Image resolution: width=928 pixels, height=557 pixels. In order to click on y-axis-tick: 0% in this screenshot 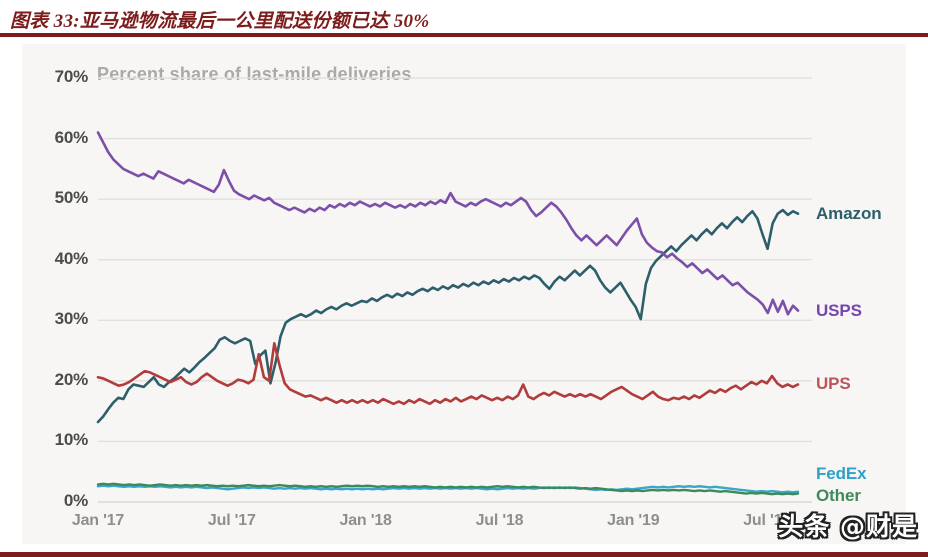, I will do `click(75, 500)`.